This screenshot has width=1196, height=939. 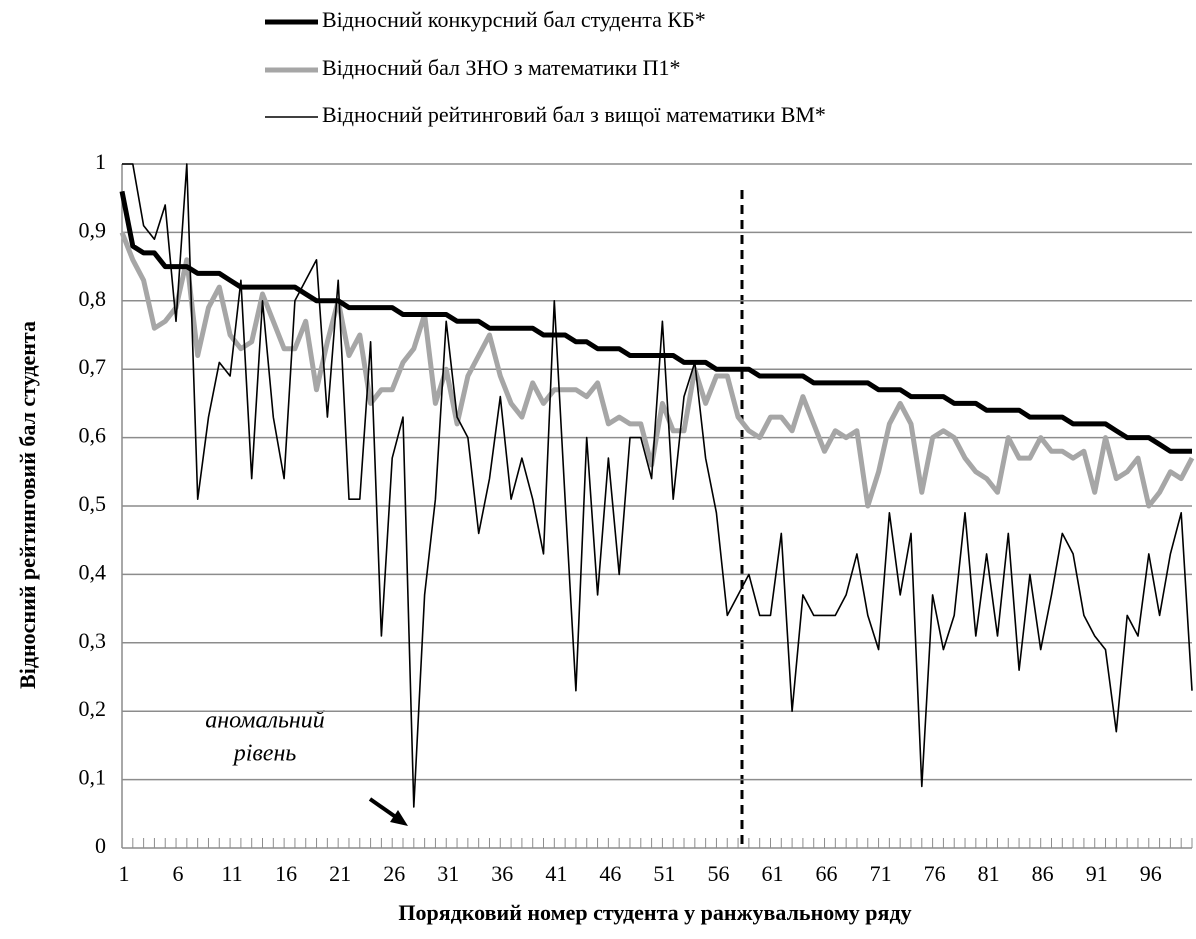 What do you see at coordinates (93, 503) in the screenshot?
I see `y-tick-label: 0,5` at bounding box center [93, 503].